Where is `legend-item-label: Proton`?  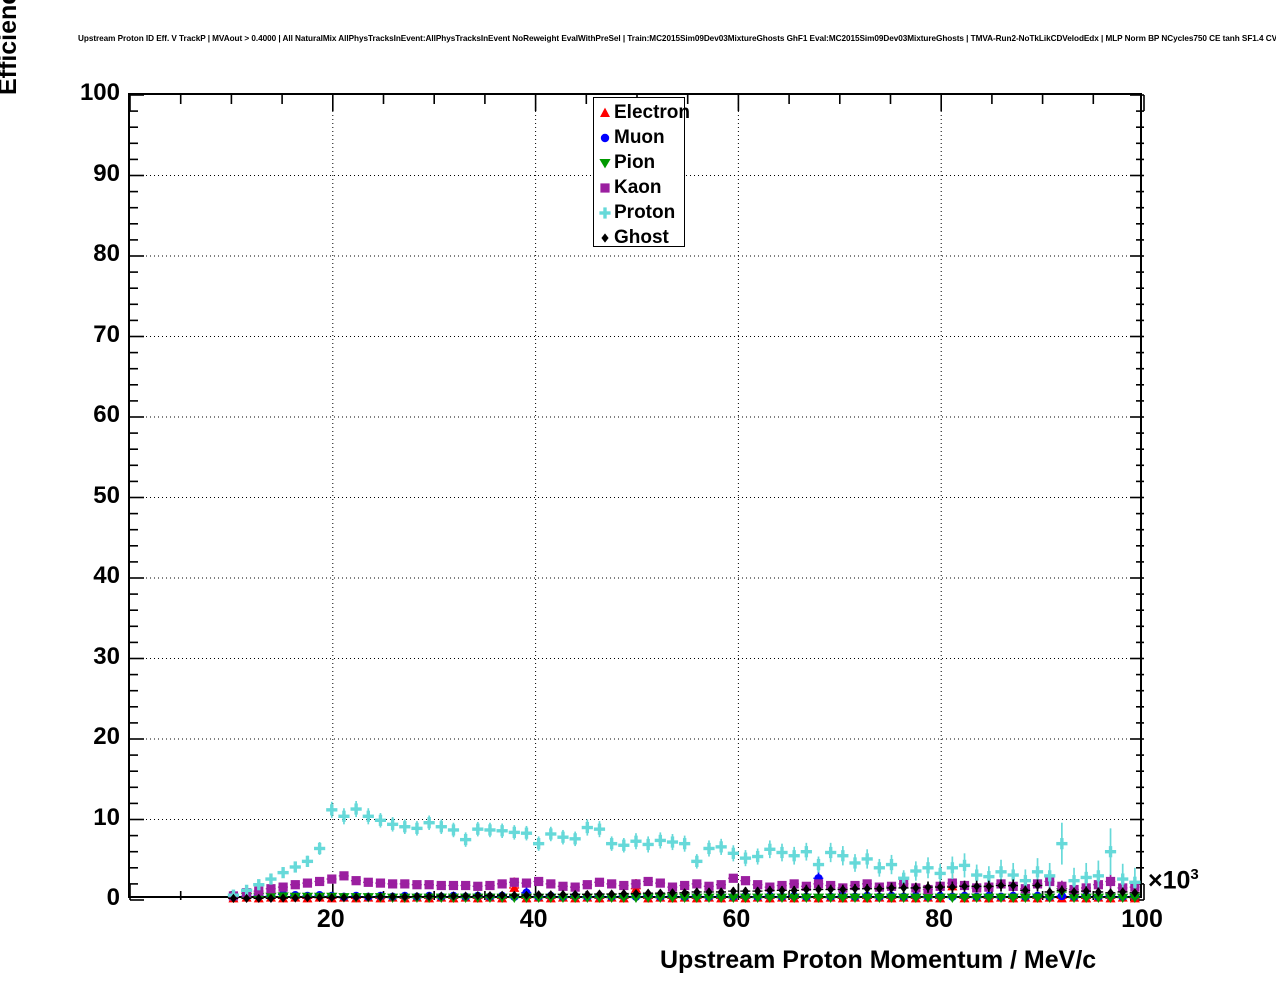 legend-item-label: Proton is located at coordinates (645, 212).